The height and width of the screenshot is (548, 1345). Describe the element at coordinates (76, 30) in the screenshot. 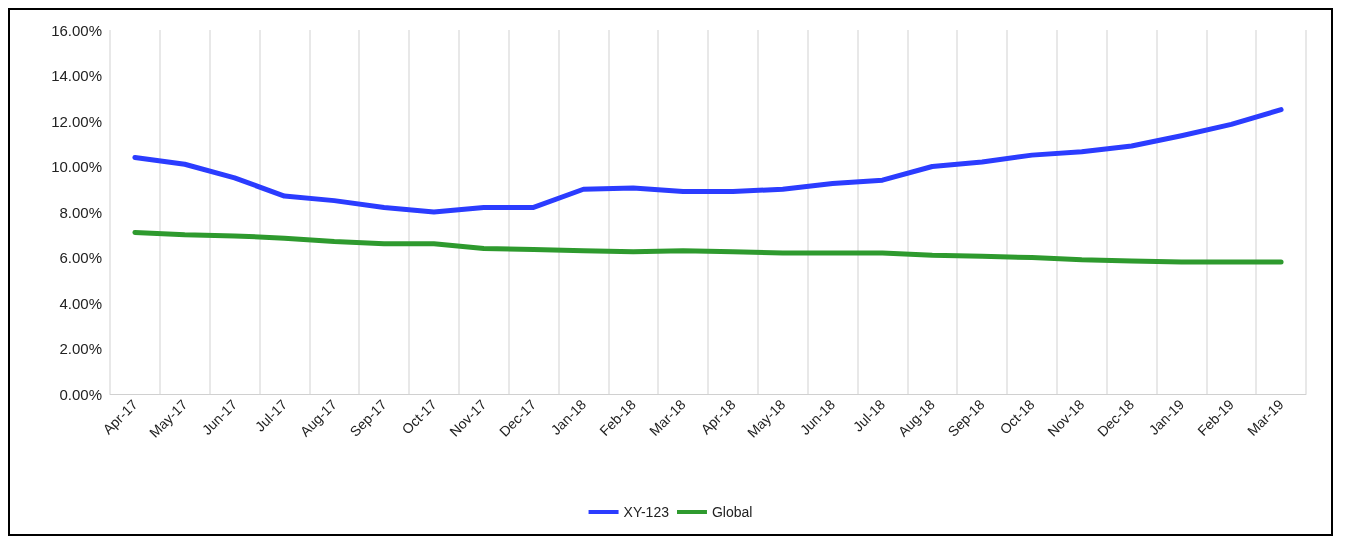

I see `y-tick-label: 16.00%` at that location.